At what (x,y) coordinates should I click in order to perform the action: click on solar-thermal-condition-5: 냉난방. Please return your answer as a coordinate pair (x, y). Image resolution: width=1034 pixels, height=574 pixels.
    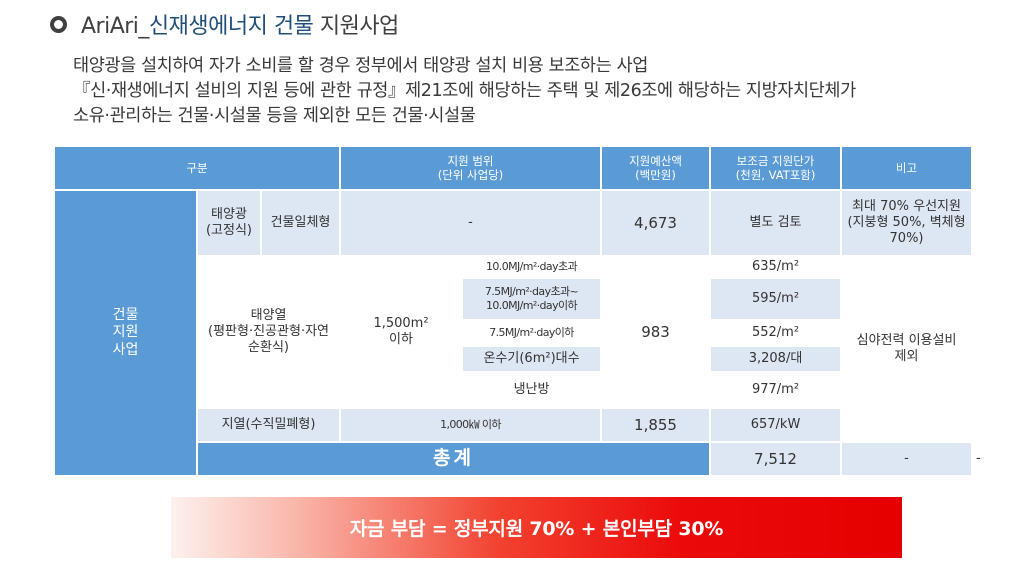
    Looking at the image, I should click on (532, 390).